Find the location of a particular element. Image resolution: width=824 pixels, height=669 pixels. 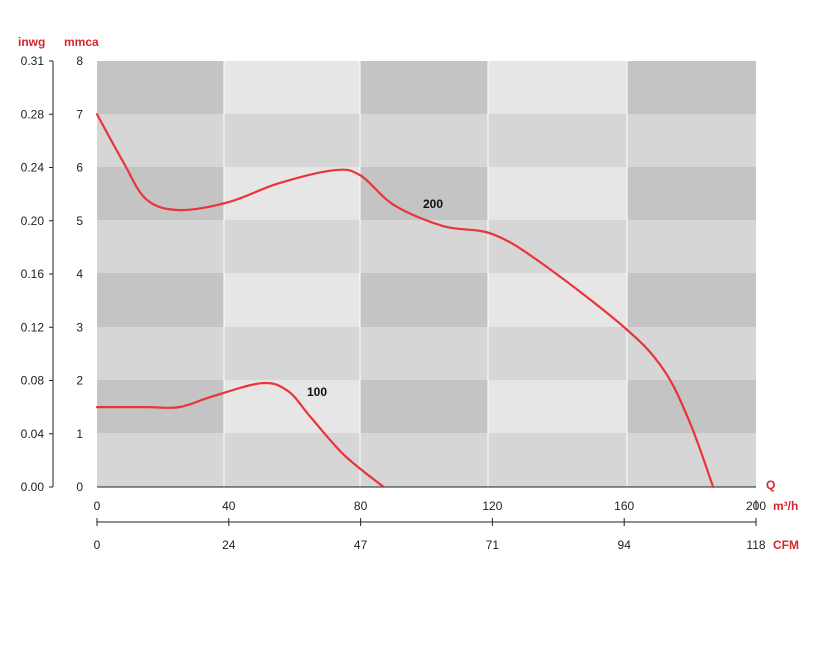

x-tick-label-cfm: 24 is located at coordinates (229, 545).